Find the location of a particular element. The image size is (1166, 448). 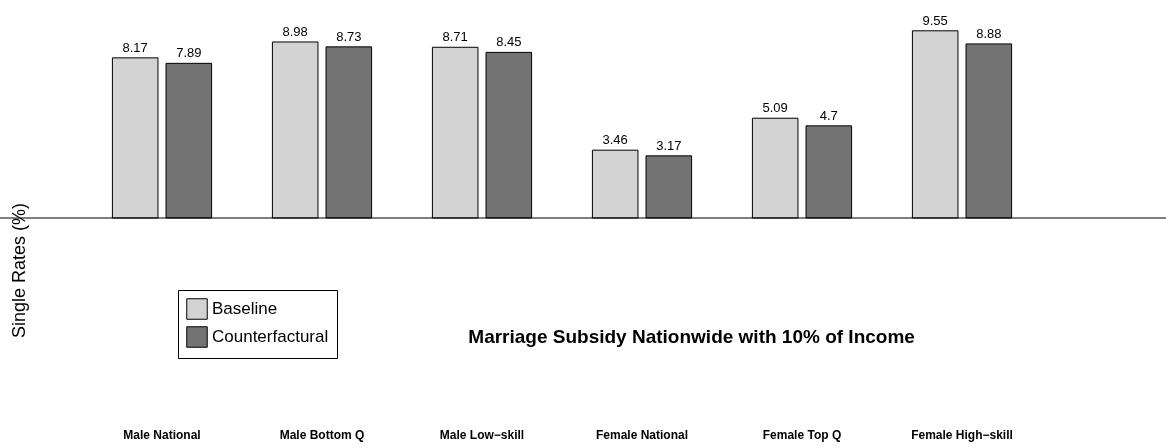

data-label: 8.88 is located at coordinates (989, 33).